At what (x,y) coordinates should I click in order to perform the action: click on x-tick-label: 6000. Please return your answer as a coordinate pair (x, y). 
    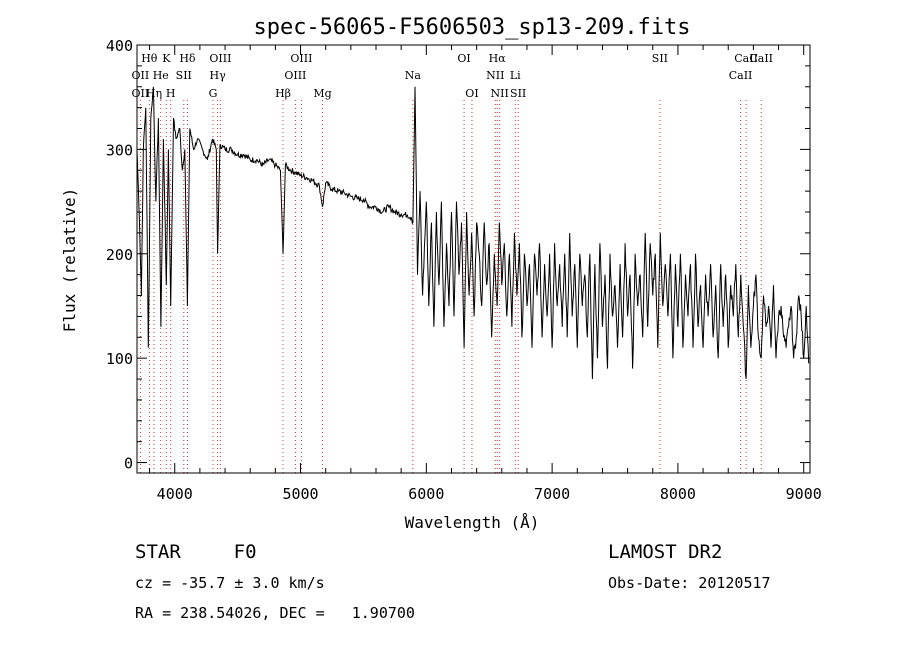
    Looking at the image, I should click on (426, 494).